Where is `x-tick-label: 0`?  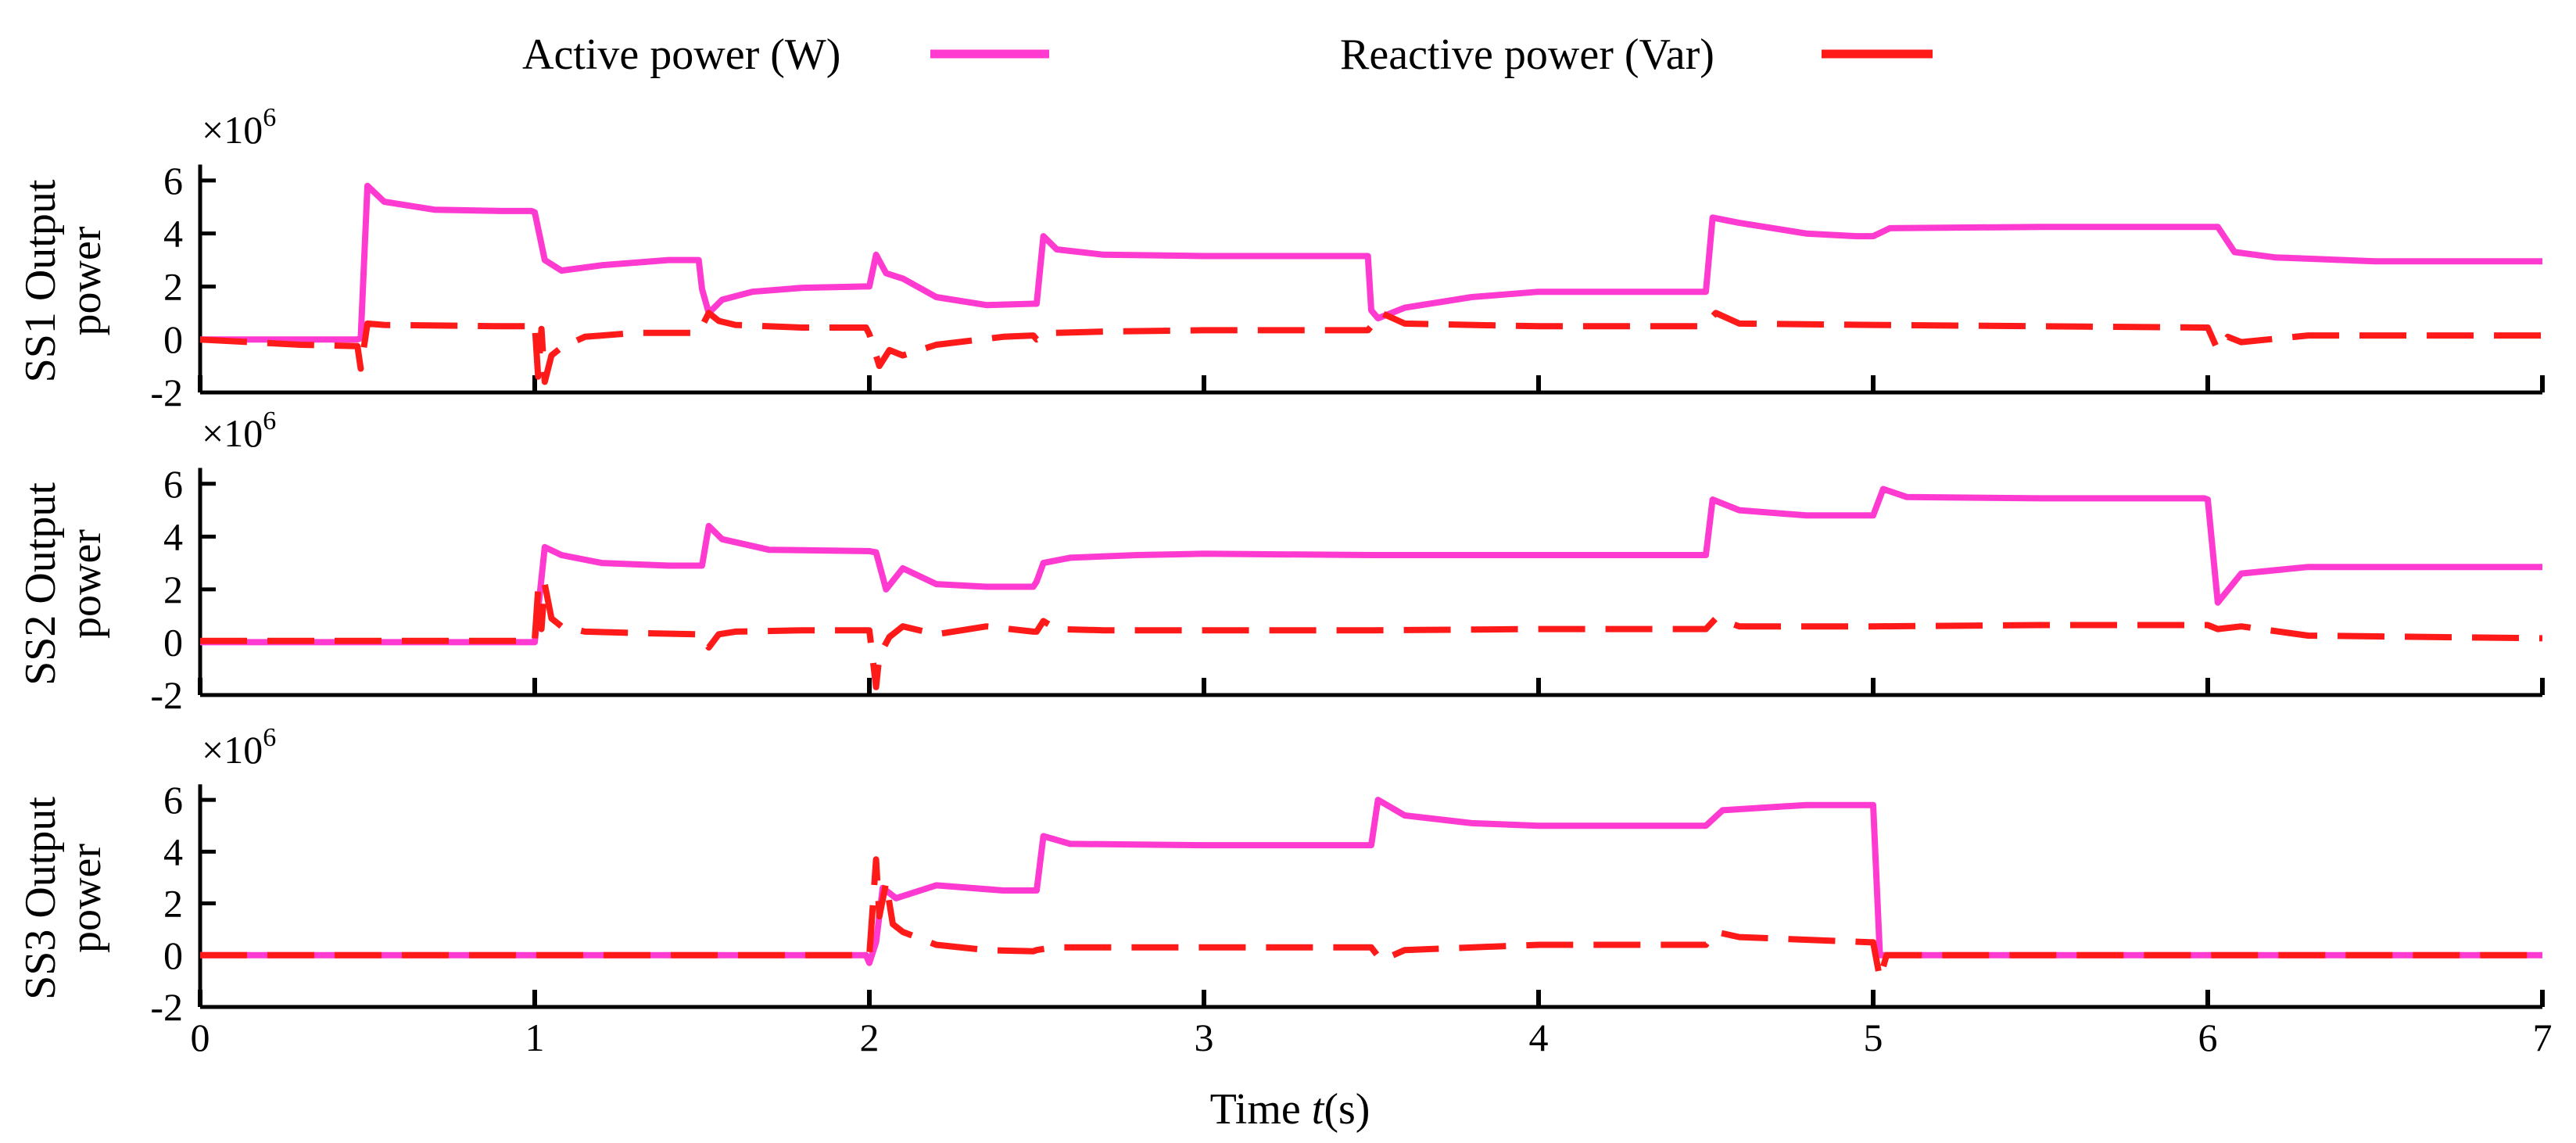
x-tick-label: 0 is located at coordinates (201, 1037).